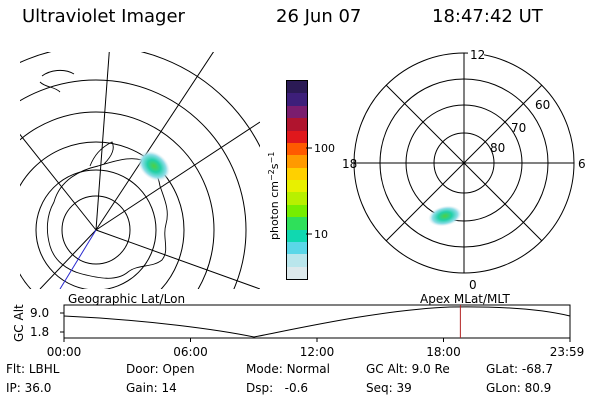 The image size is (600, 400). What do you see at coordinates (29, 388) in the screenshot?
I see `ip-info: IP: 36.0` at bounding box center [29, 388].